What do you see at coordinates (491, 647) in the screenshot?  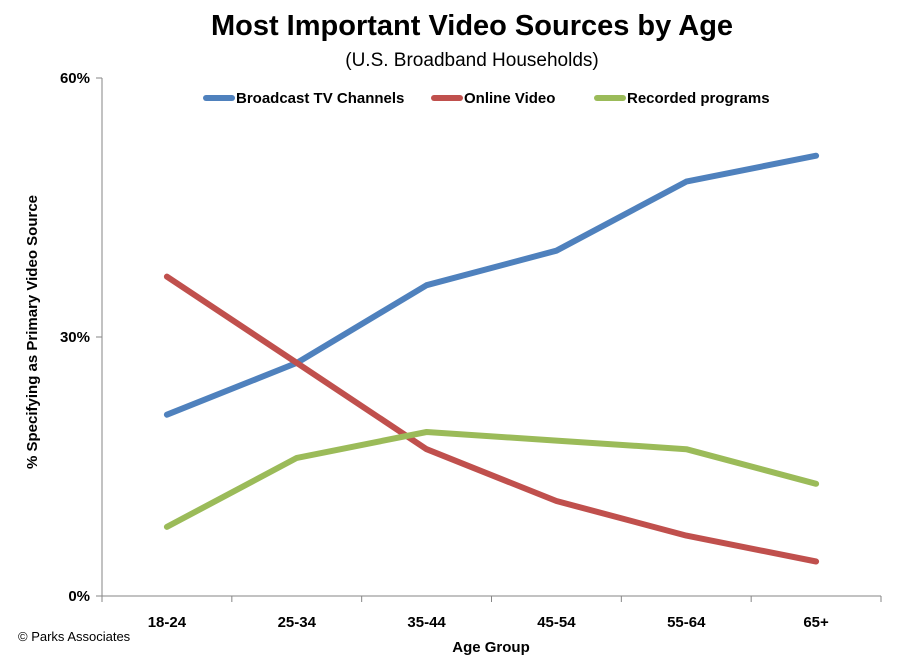 I see `x-axis-title: Age Group` at bounding box center [491, 647].